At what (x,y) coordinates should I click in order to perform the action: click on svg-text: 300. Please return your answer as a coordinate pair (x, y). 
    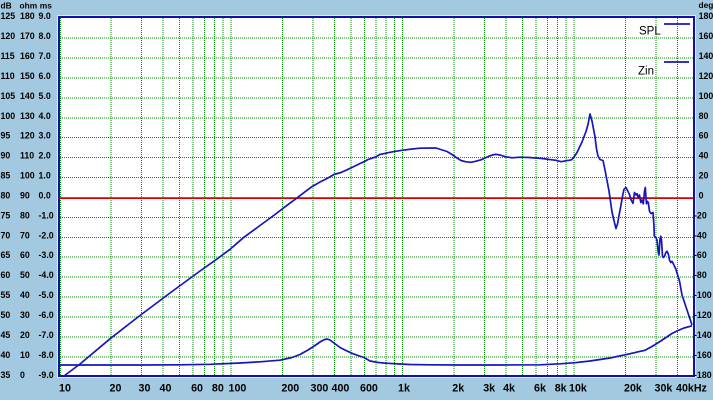
    Looking at the image, I should click on (320, 389).